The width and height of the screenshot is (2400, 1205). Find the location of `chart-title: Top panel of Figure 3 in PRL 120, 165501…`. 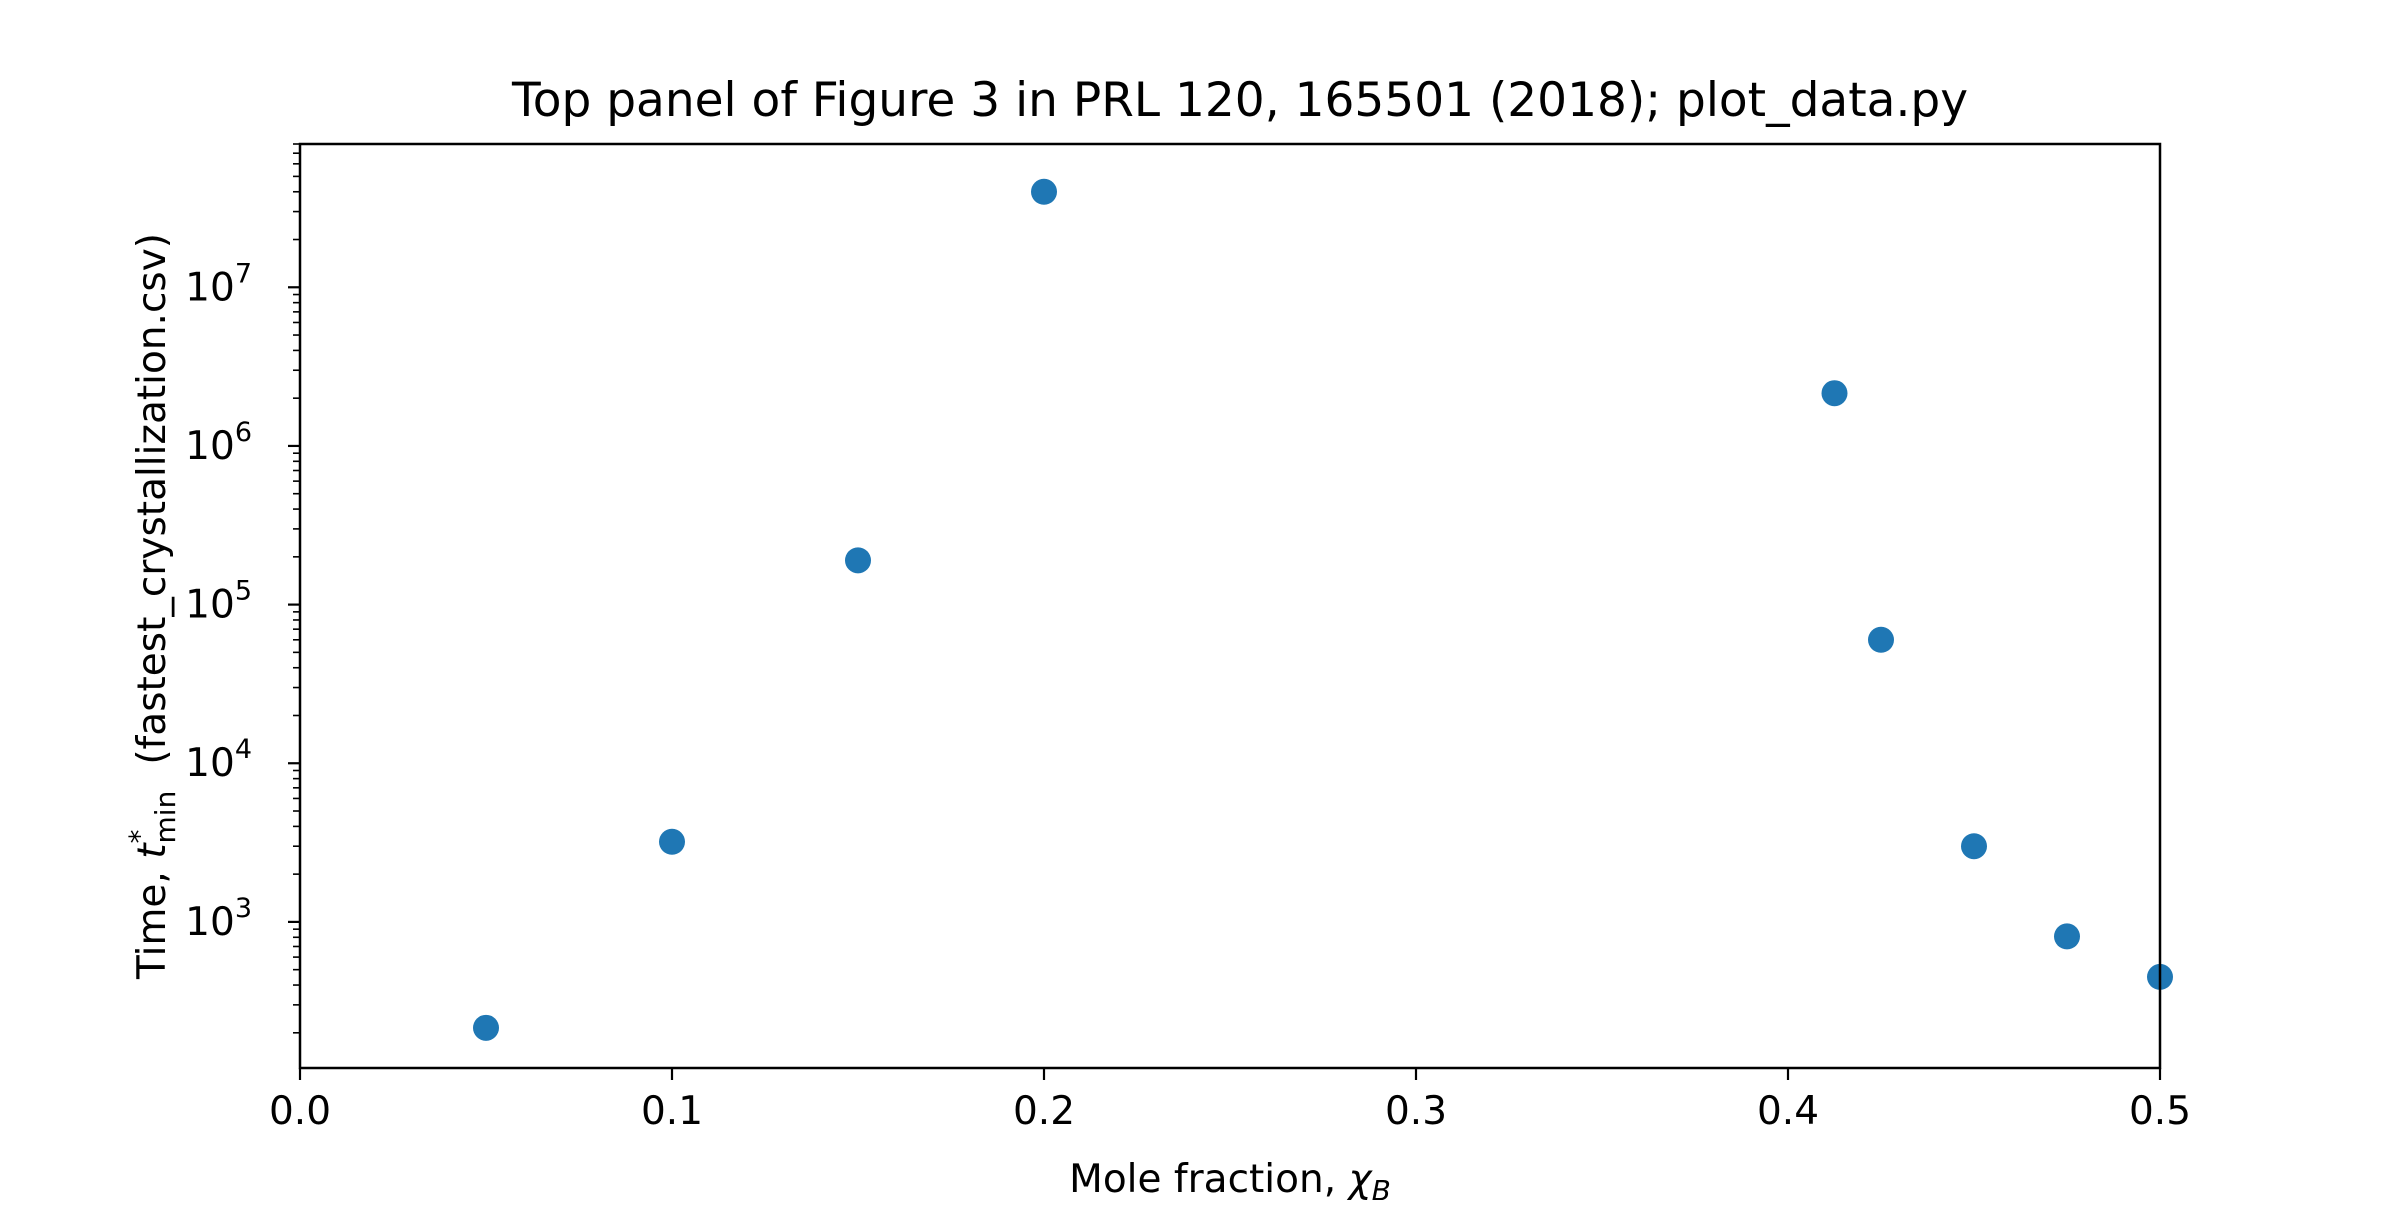

chart-title: Top panel of Figure 3 in PRL 120, 165501… is located at coordinates (1239, 100).